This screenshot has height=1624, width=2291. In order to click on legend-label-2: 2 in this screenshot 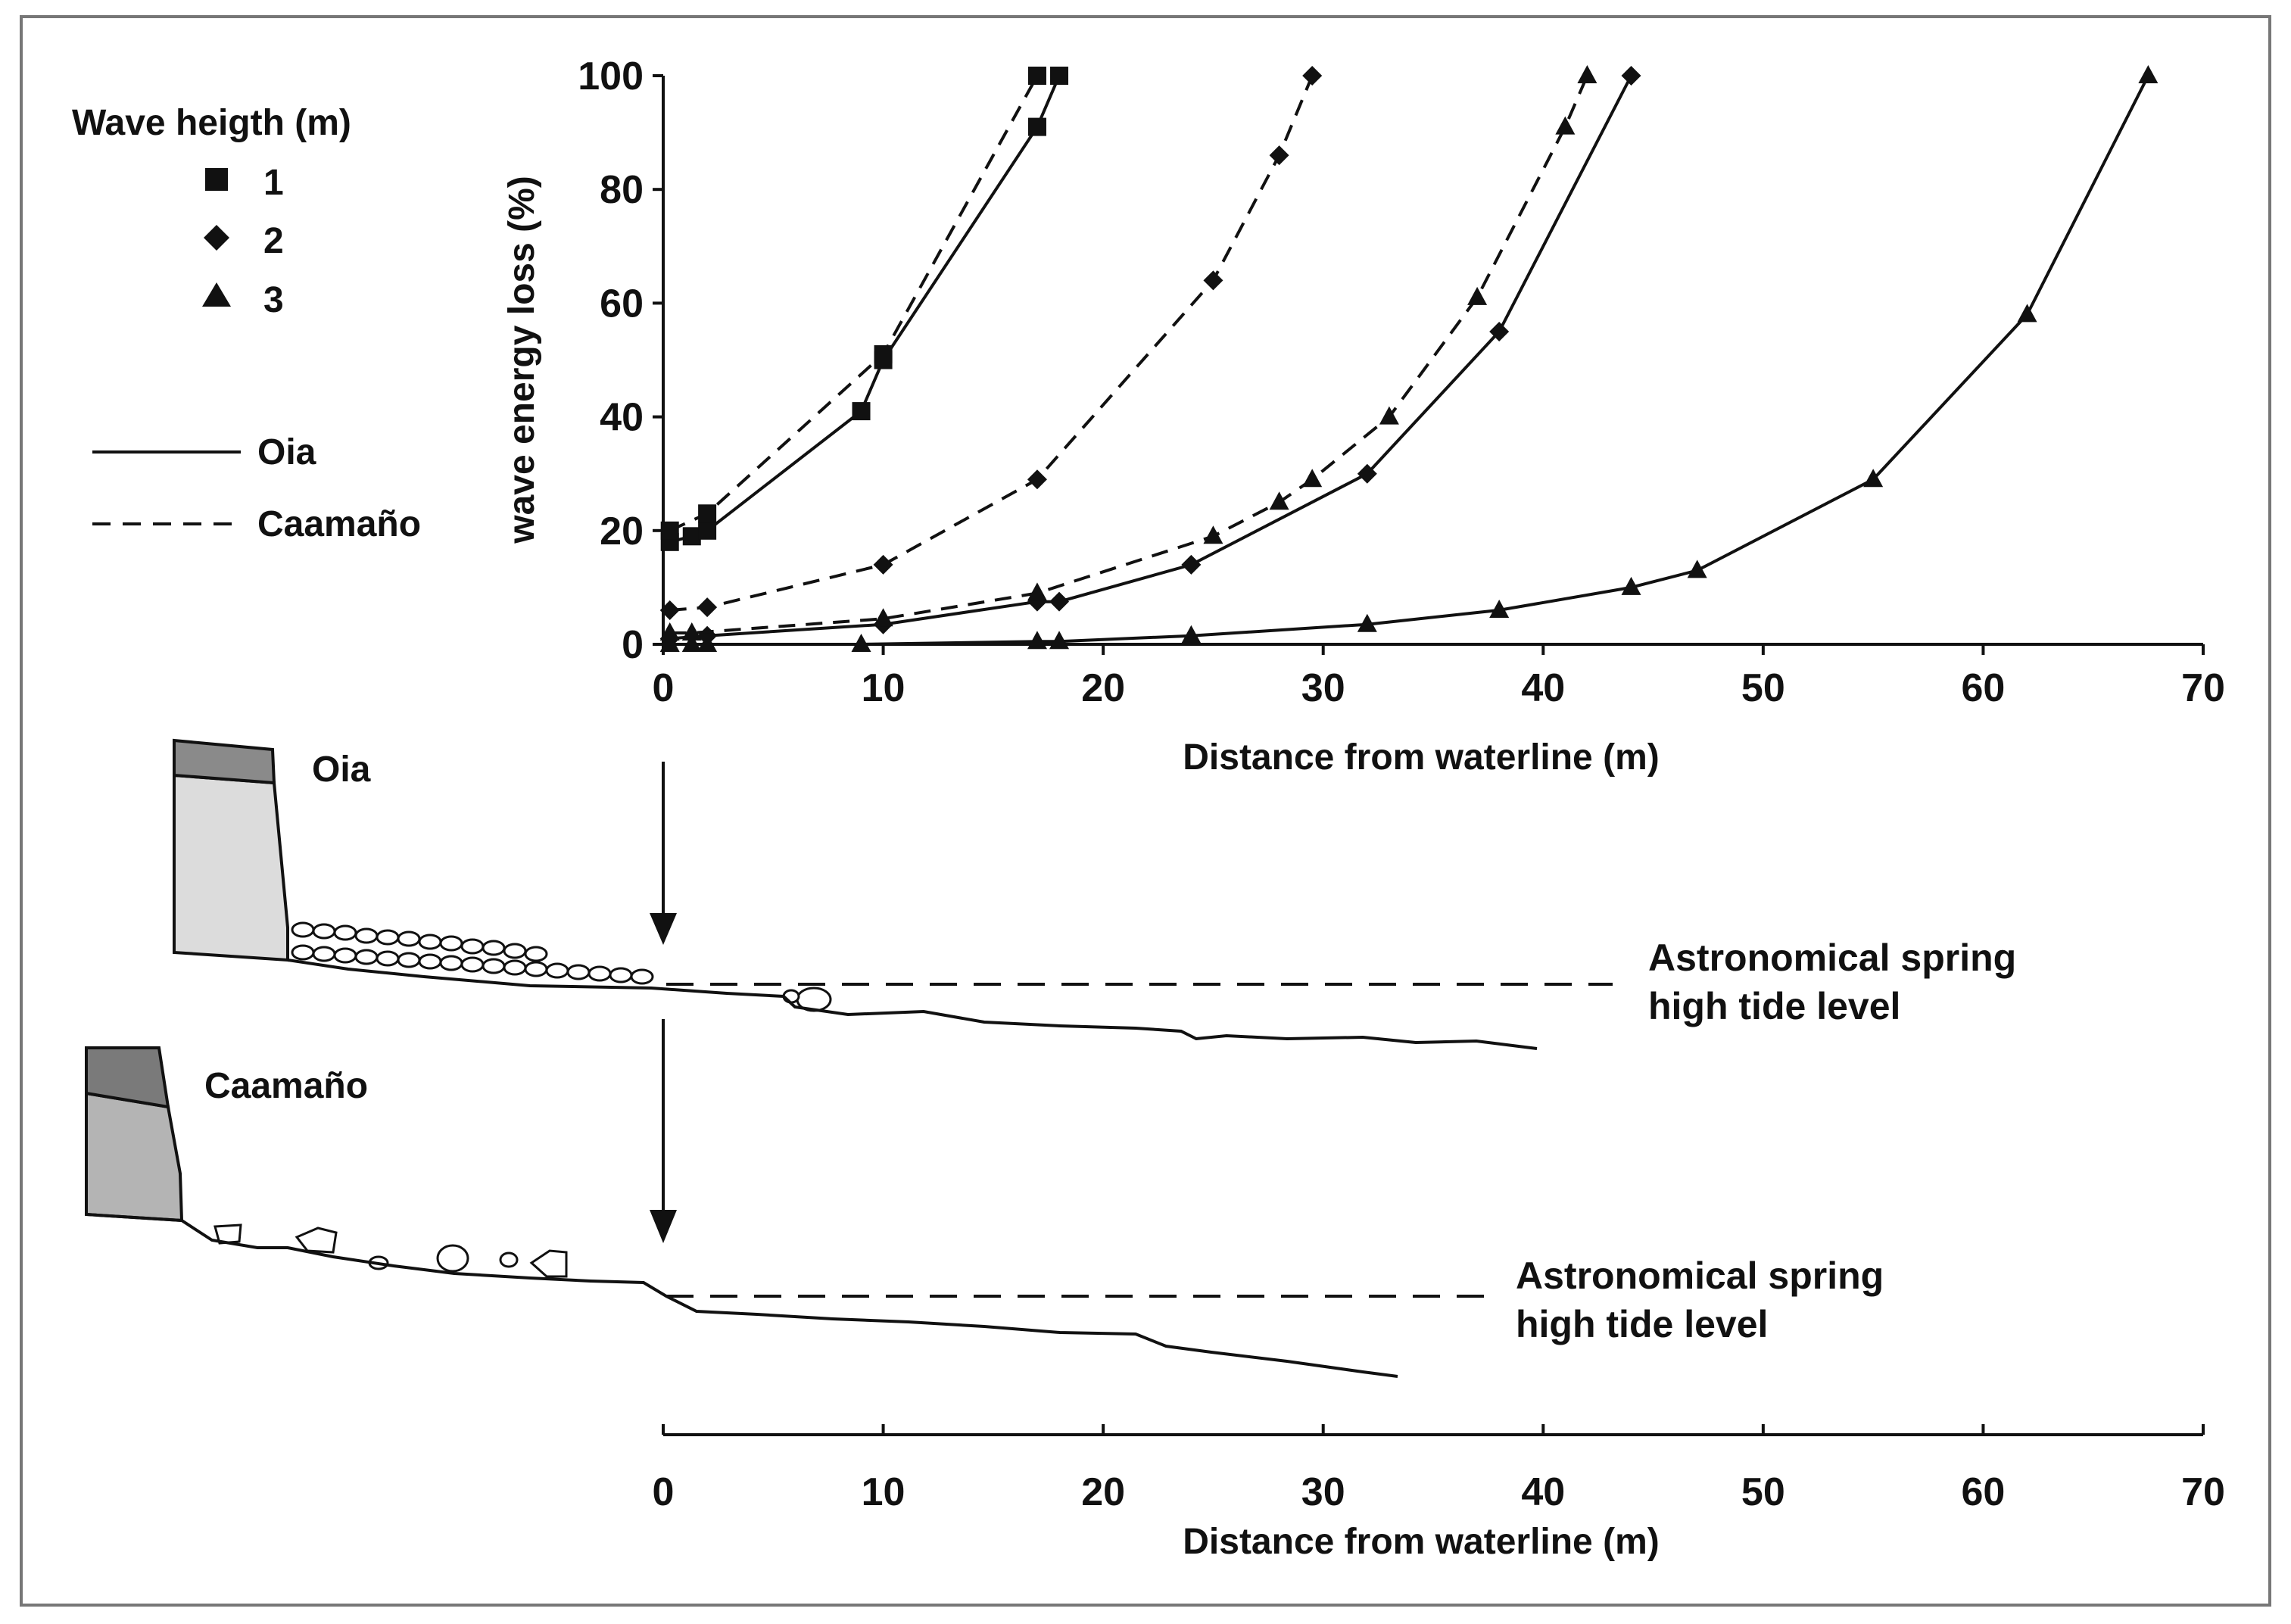, I will do `click(273, 241)`.